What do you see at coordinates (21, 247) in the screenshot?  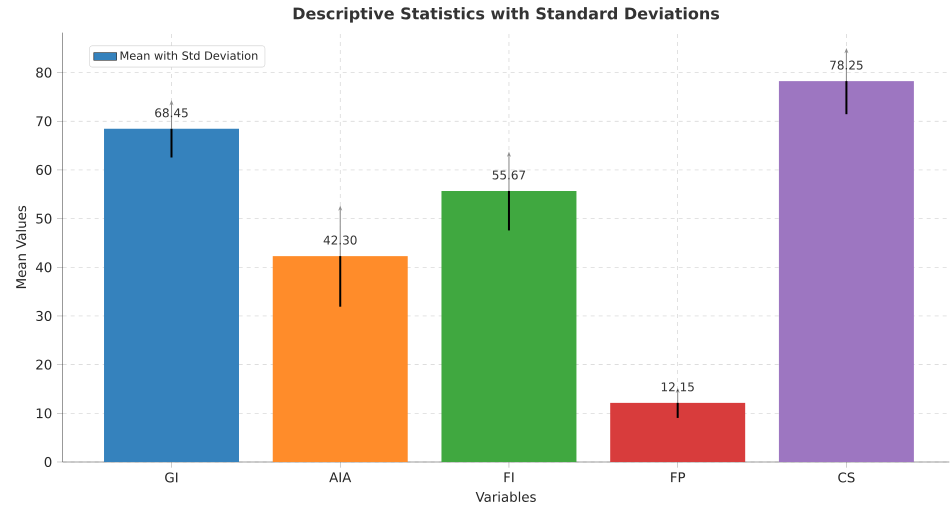 I see `y-axis-title: Mean Values` at bounding box center [21, 247].